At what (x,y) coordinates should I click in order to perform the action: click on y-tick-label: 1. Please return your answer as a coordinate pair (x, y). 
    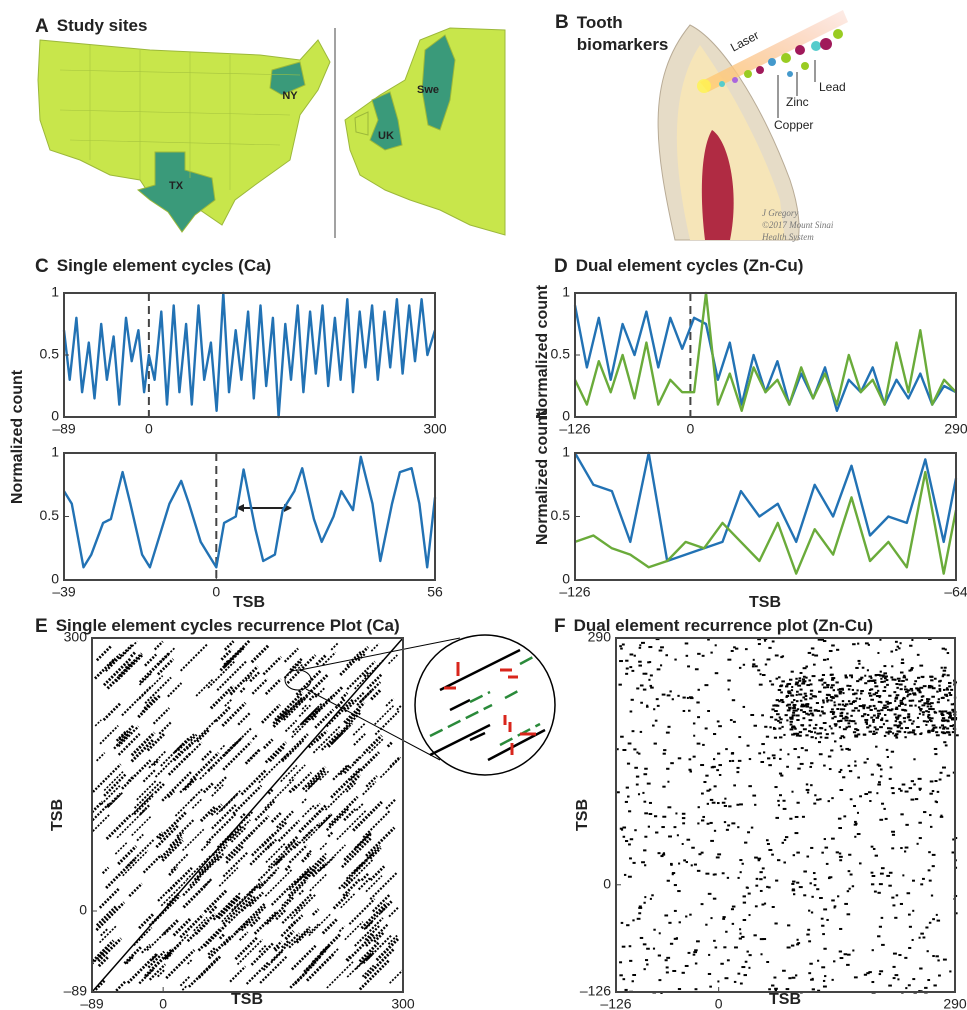
    Looking at the image, I should click on (566, 452).